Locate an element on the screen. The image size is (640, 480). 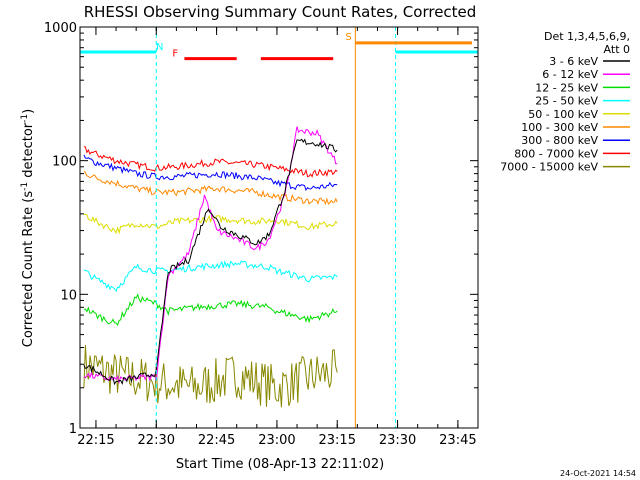
series-line-300-800keV is located at coordinates (210, 172).